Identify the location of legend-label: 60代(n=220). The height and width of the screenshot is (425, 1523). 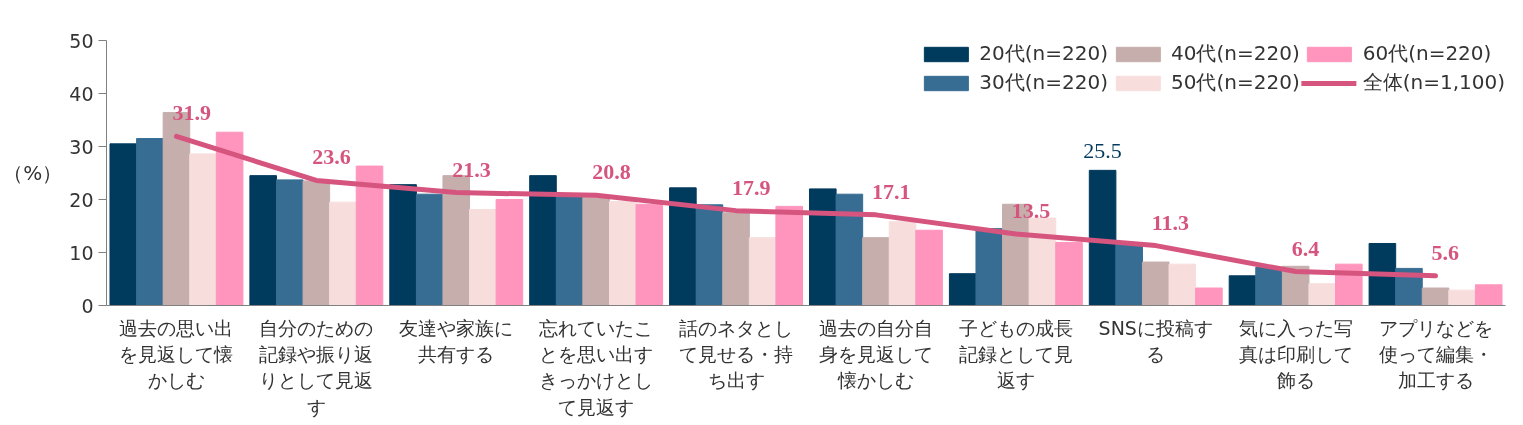
(1427, 53).